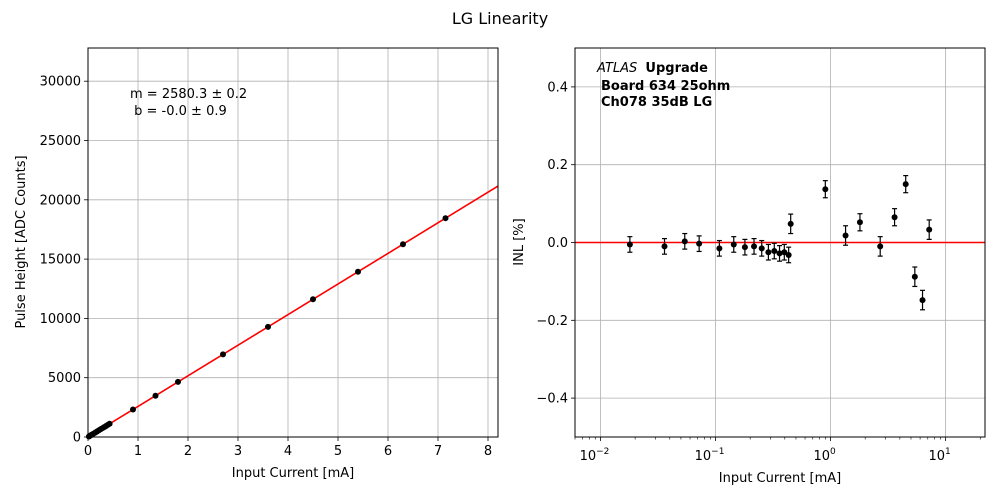 This screenshot has width=1000, height=500. What do you see at coordinates (293, 473) in the screenshot?
I see `left-x-axis-label: Input Current [mA]` at bounding box center [293, 473].